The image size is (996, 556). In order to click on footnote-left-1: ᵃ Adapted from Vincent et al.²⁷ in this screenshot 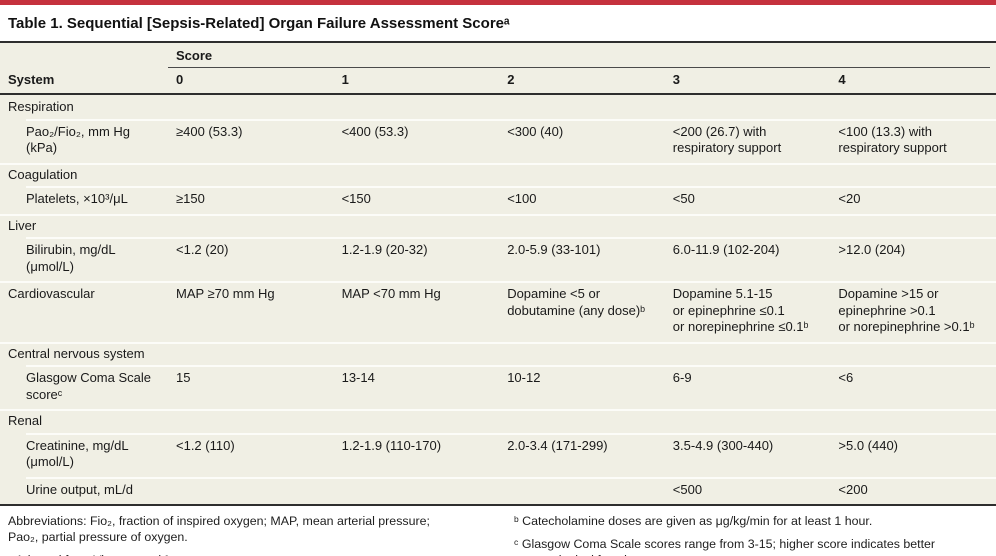, I will do `click(254, 554)`.